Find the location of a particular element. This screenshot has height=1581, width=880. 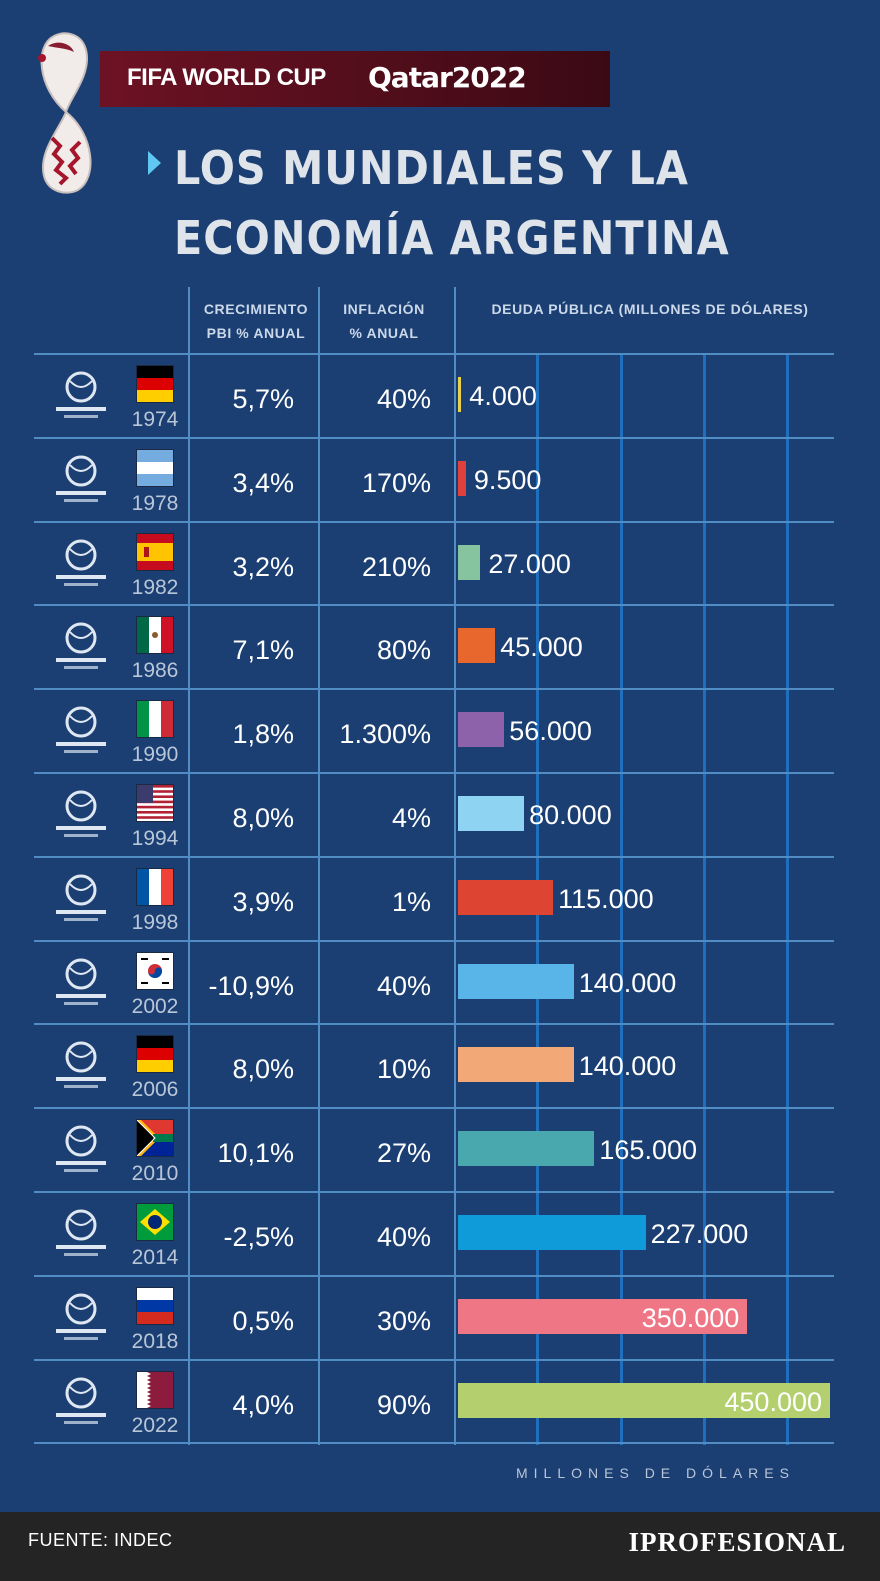

world-cup-1974-logo-icon is located at coordinates (81, 396).